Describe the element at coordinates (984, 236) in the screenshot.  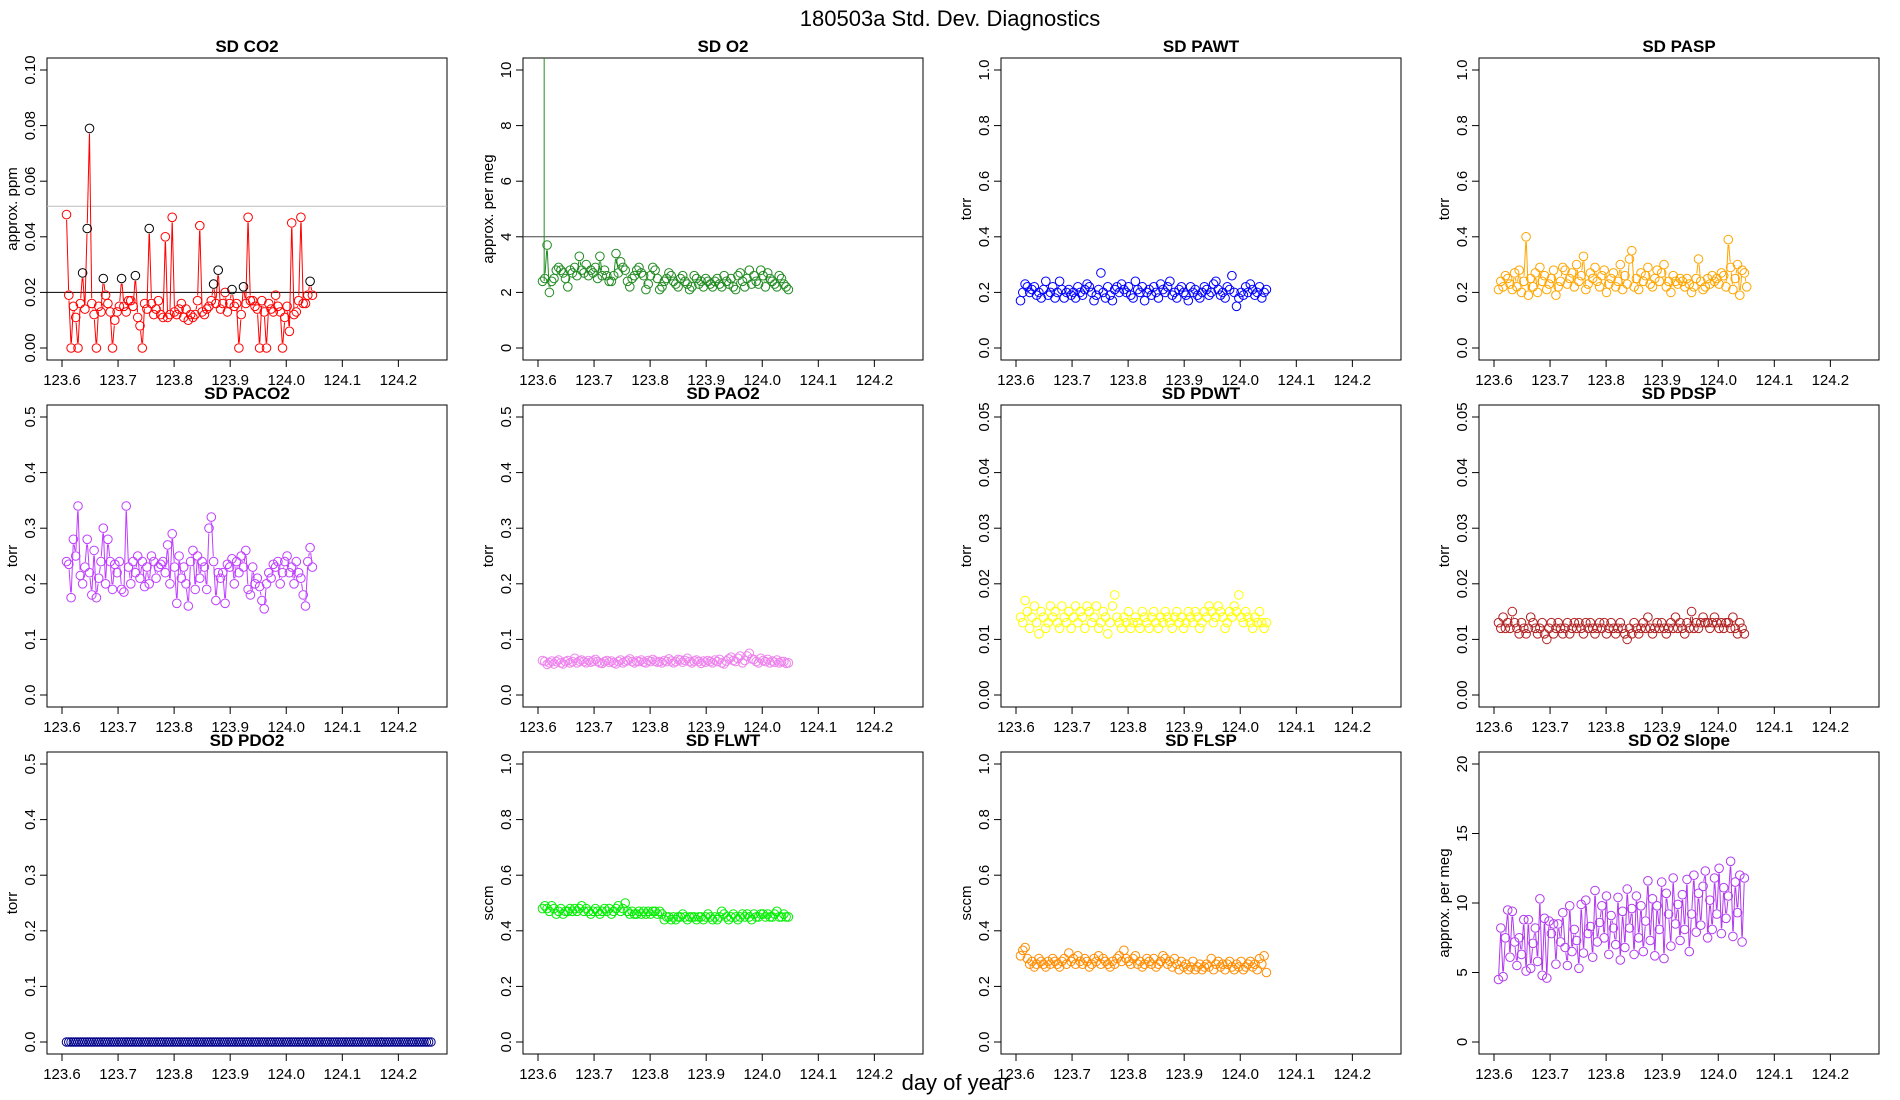
I see `y-tick-label: 0.4` at that location.